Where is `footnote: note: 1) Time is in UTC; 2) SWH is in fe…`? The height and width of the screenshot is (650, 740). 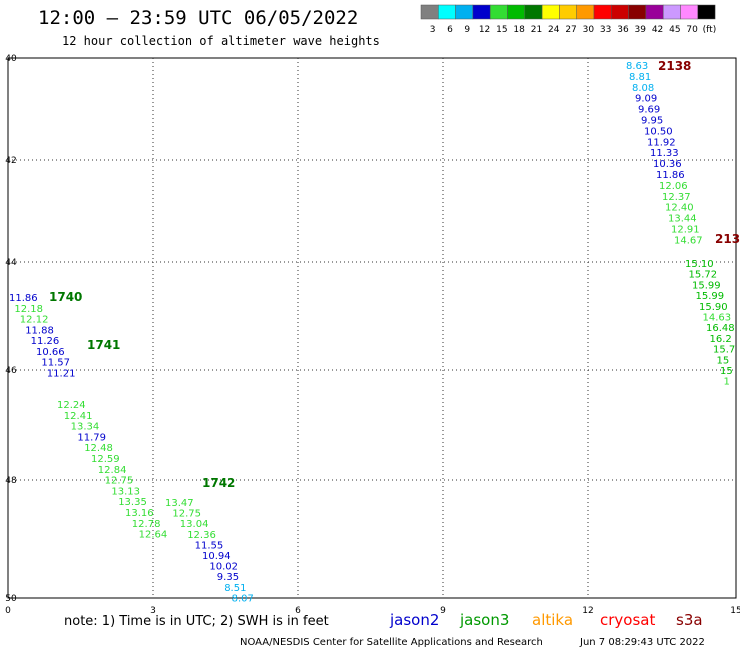 footnote: note: 1) Time is in UTC; 2) SWH is in fe… is located at coordinates (196, 621).